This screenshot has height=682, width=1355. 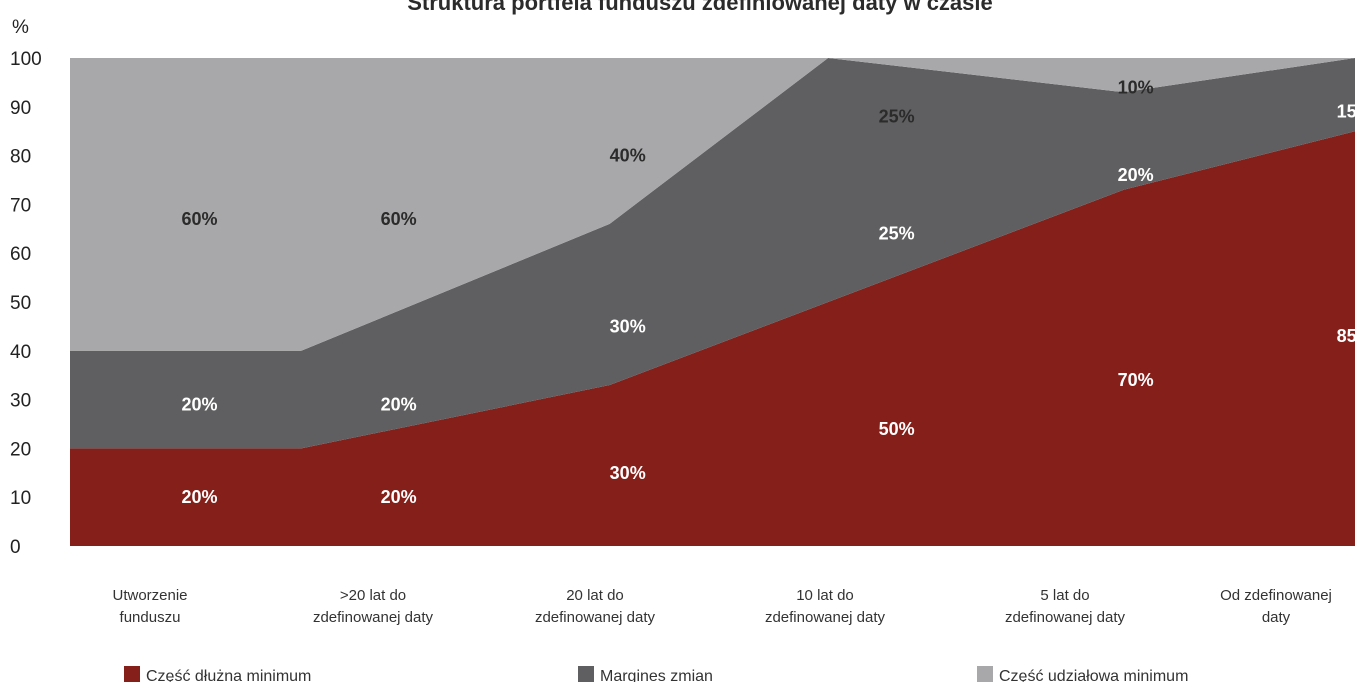 What do you see at coordinates (26, 59) in the screenshot?
I see `y-tick-label: 100` at bounding box center [26, 59].